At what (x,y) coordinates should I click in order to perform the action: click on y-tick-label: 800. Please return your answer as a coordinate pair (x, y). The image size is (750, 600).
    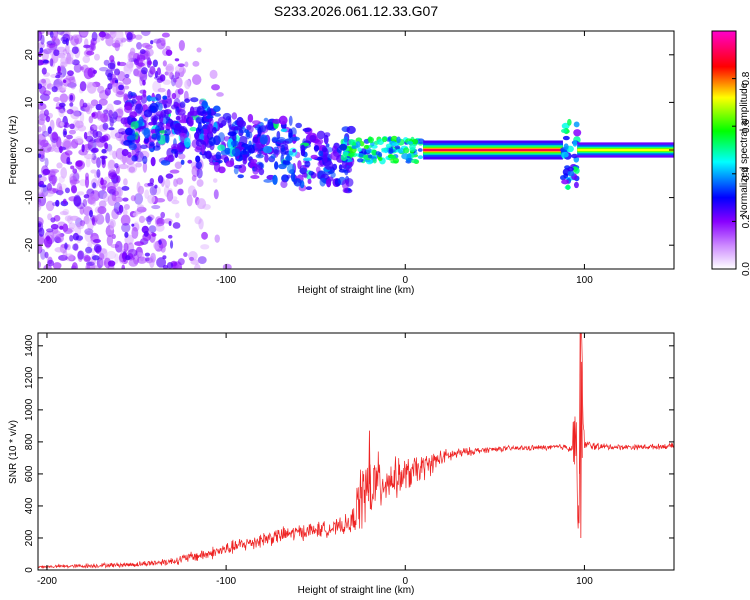
    Looking at the image, I should click on (29, 441).